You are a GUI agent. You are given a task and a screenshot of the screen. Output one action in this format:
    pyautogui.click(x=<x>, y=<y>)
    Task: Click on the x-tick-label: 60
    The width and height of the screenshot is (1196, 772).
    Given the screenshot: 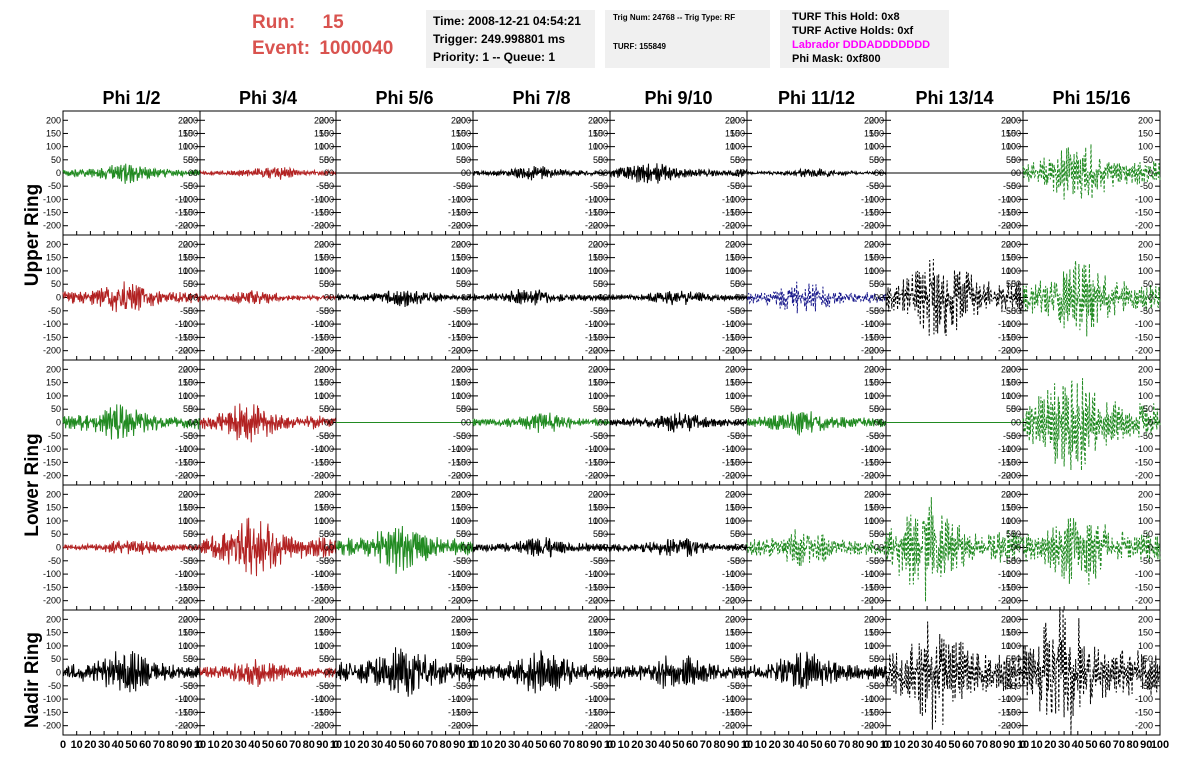 What is the action you would take?
    pyautogui.click(x=145, y=745)
    